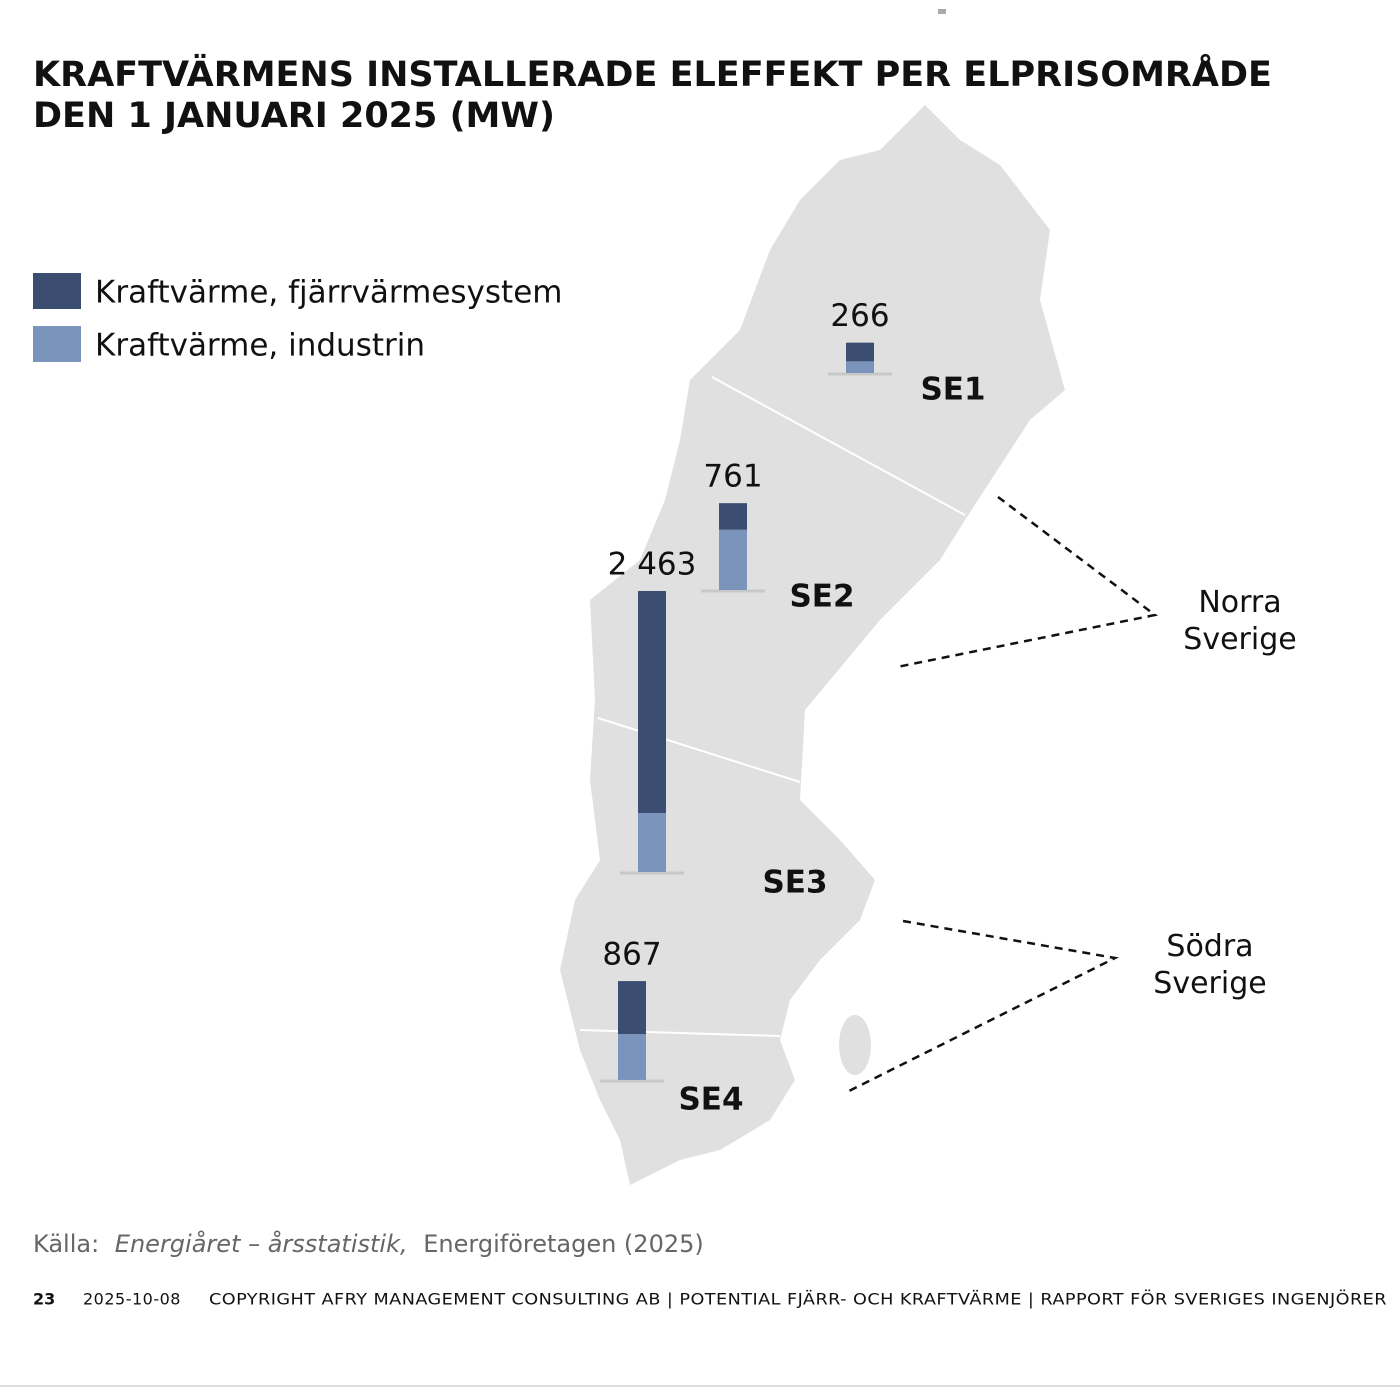 This screenshot has width=1400, height=1400. What do you see at coordinates (855, 1045) in the screenshot?
I see `map-gotland` at bounding box center [855, 1045].